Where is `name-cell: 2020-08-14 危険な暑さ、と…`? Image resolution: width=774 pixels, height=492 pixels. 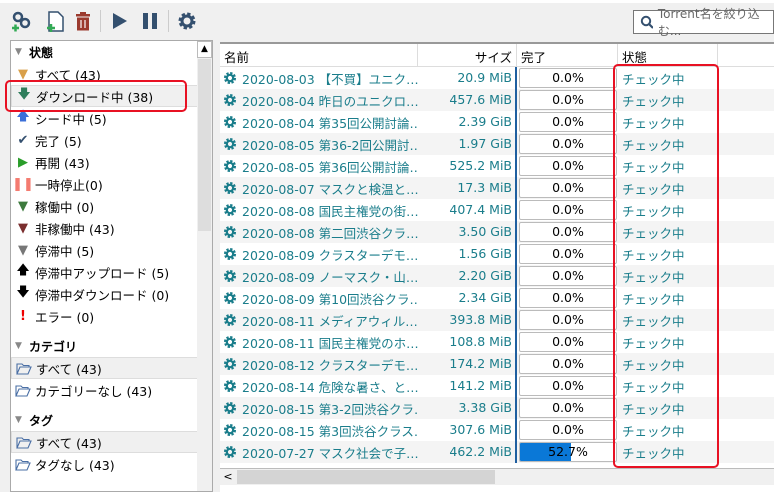 name-cell: 2020-08-14 危険な暑さ、と… is located at coordinates (319, 386).